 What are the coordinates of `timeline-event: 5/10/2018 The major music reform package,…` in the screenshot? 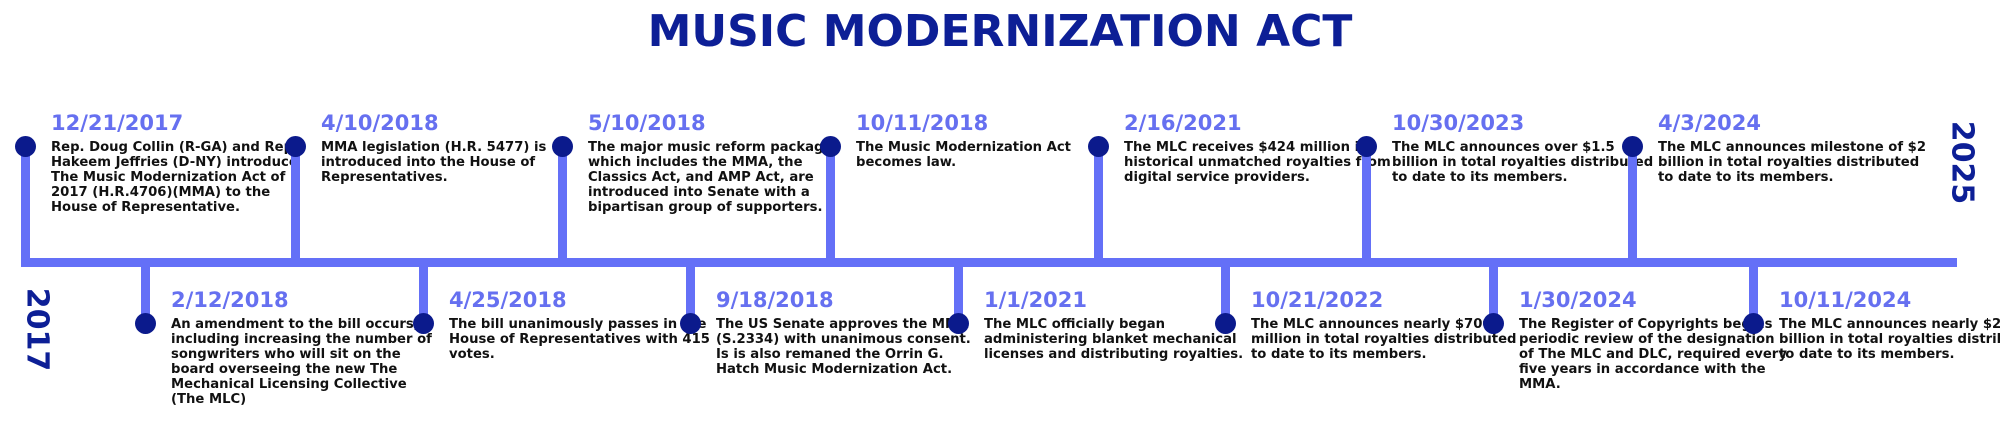 It's located at (723, 162).